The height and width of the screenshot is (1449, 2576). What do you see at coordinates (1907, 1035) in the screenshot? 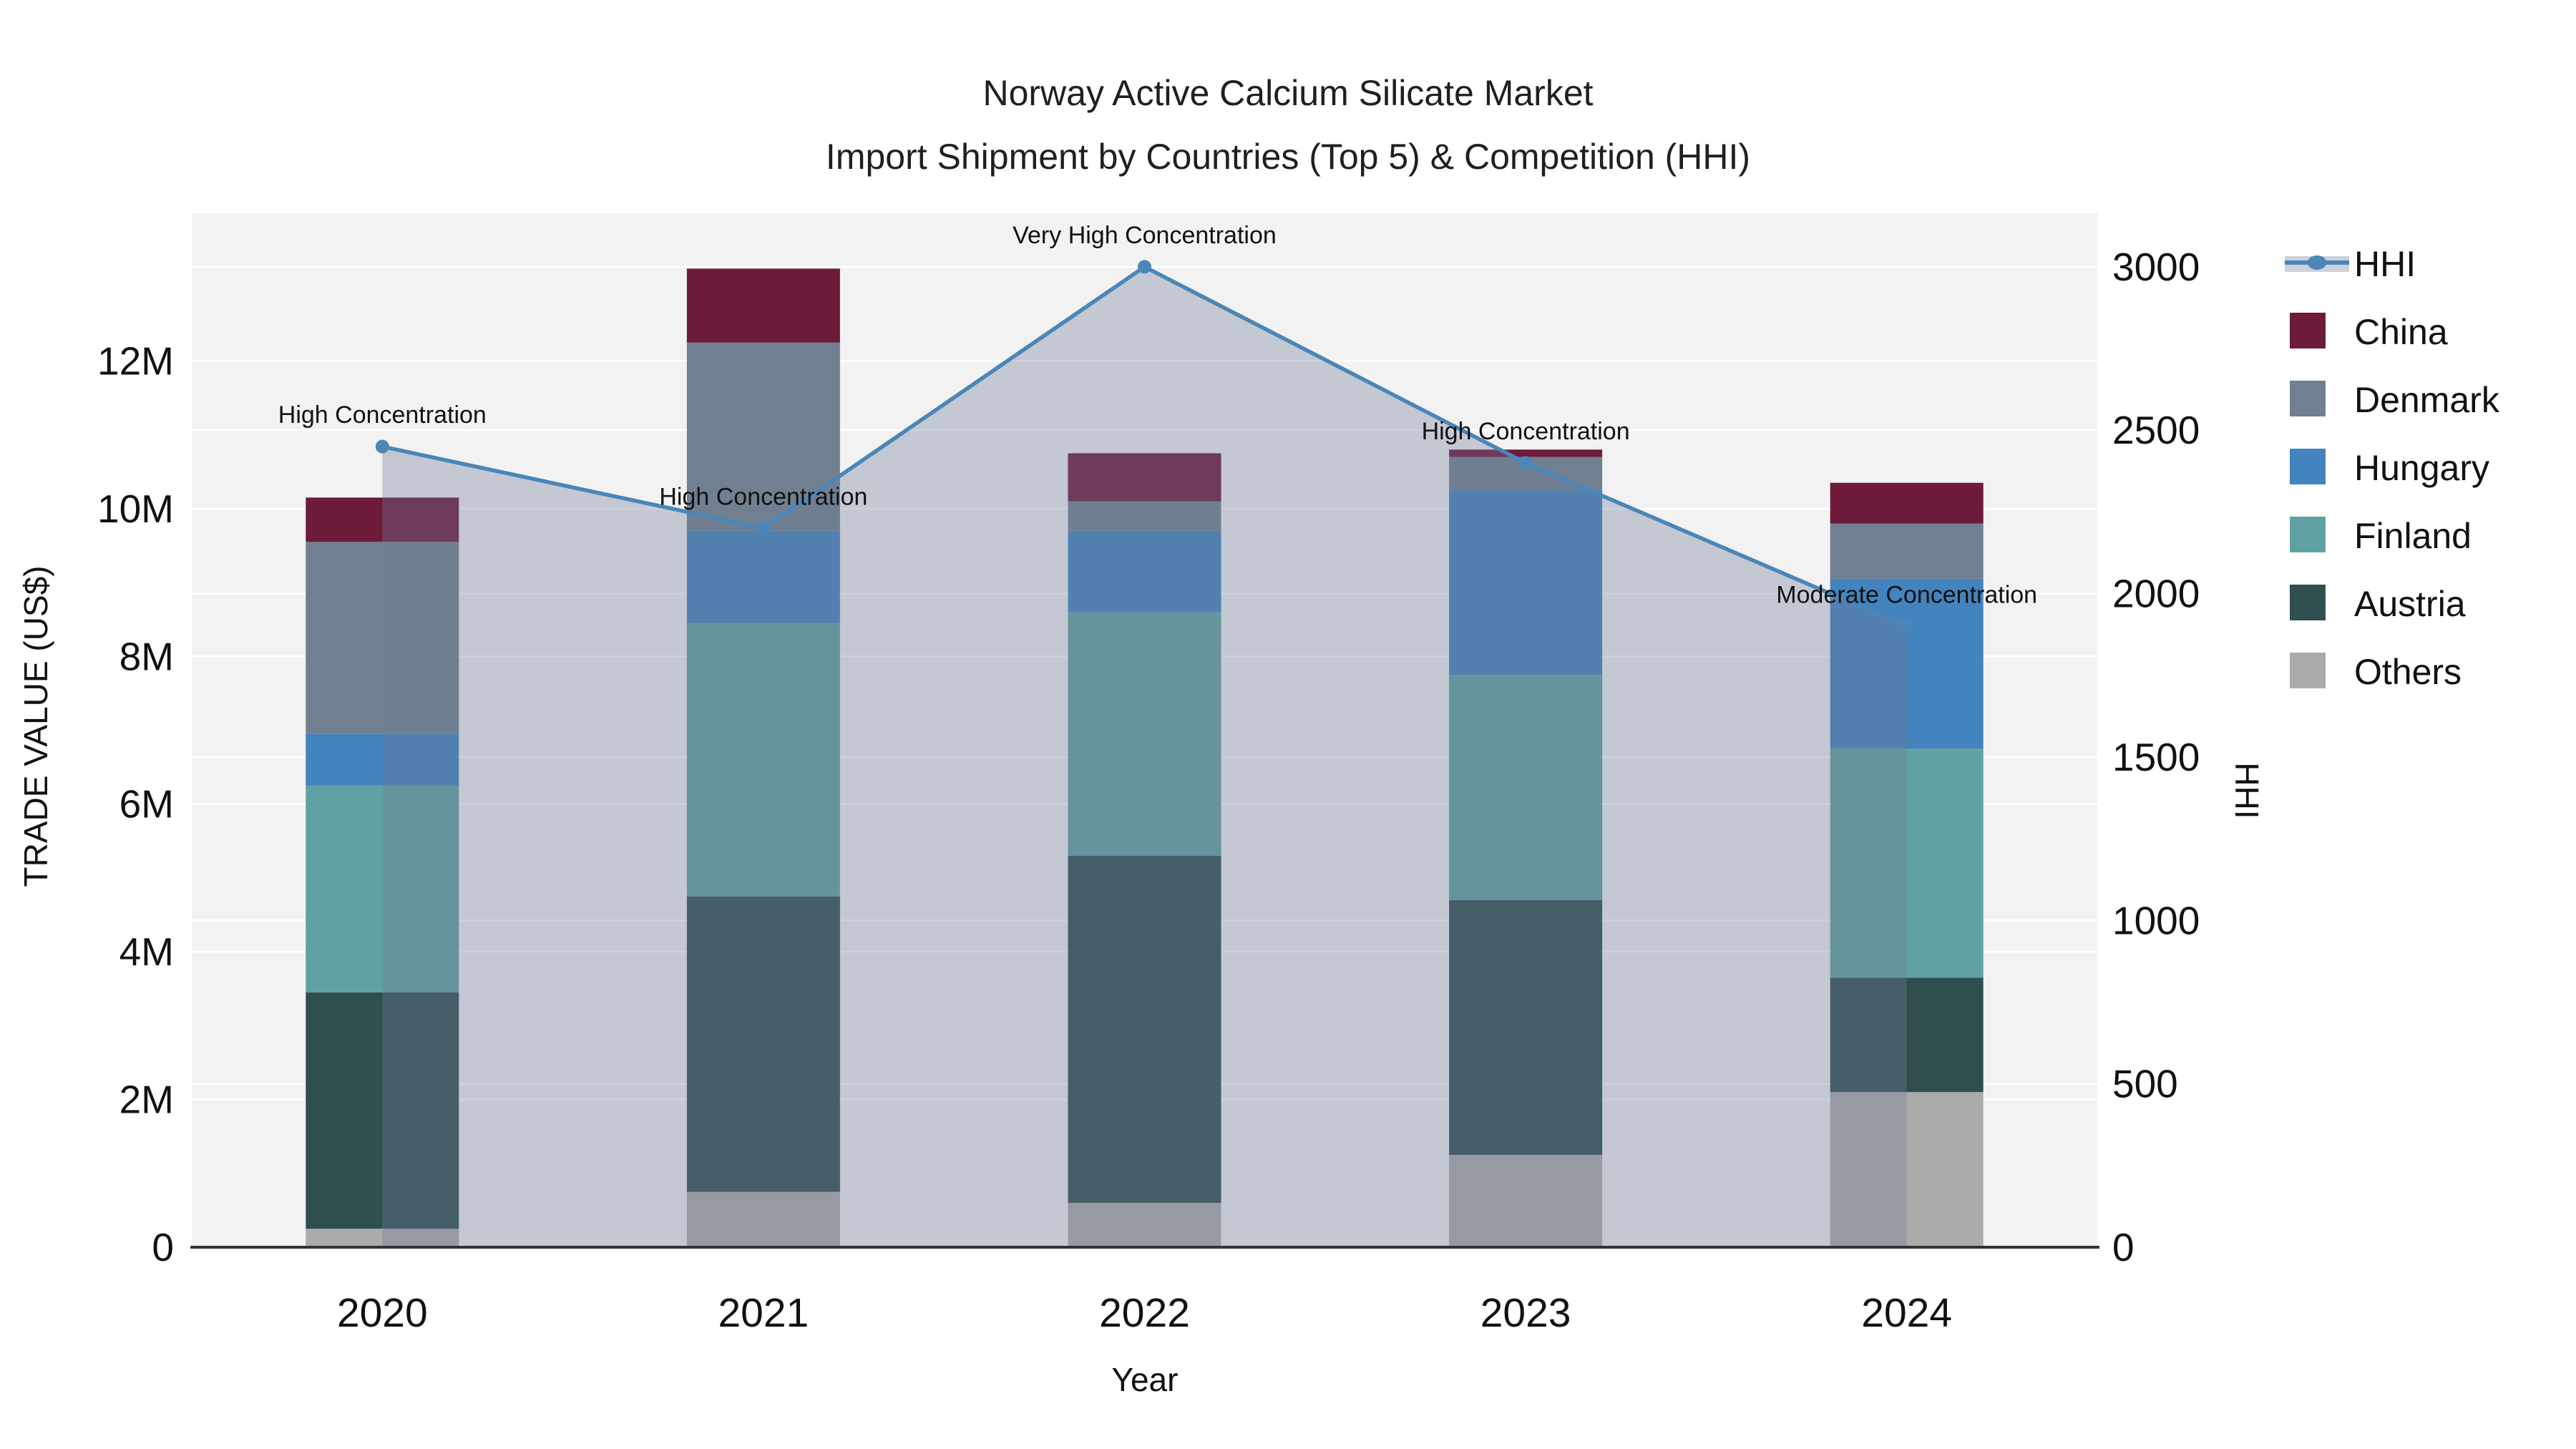
I see `bar-segment-austria-2024` at bounding box center [1907, 1035].